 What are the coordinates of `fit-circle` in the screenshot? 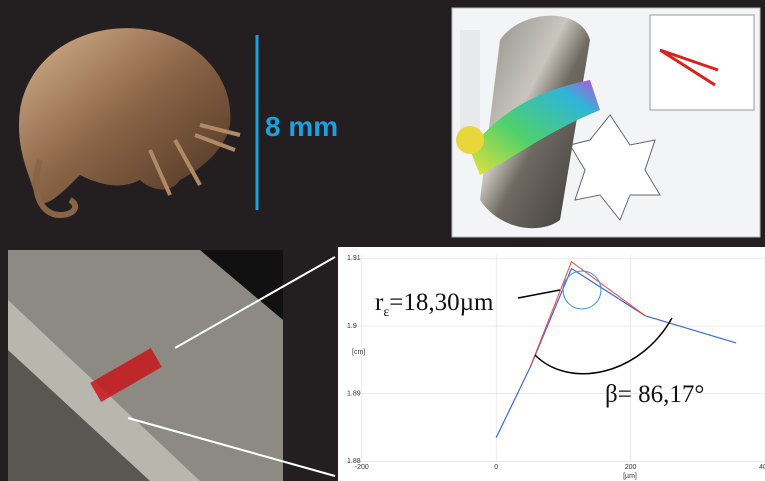 It's located at (582, 290).